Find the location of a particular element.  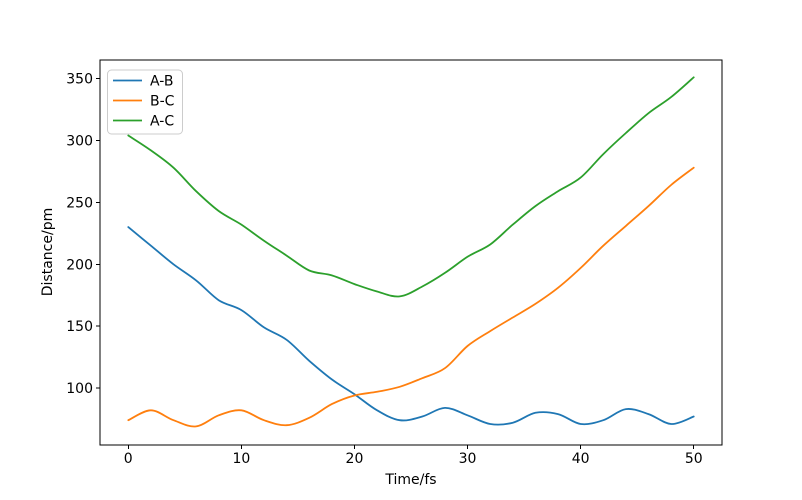

y-tick-label: 150 is located at coordinates (79, 327).